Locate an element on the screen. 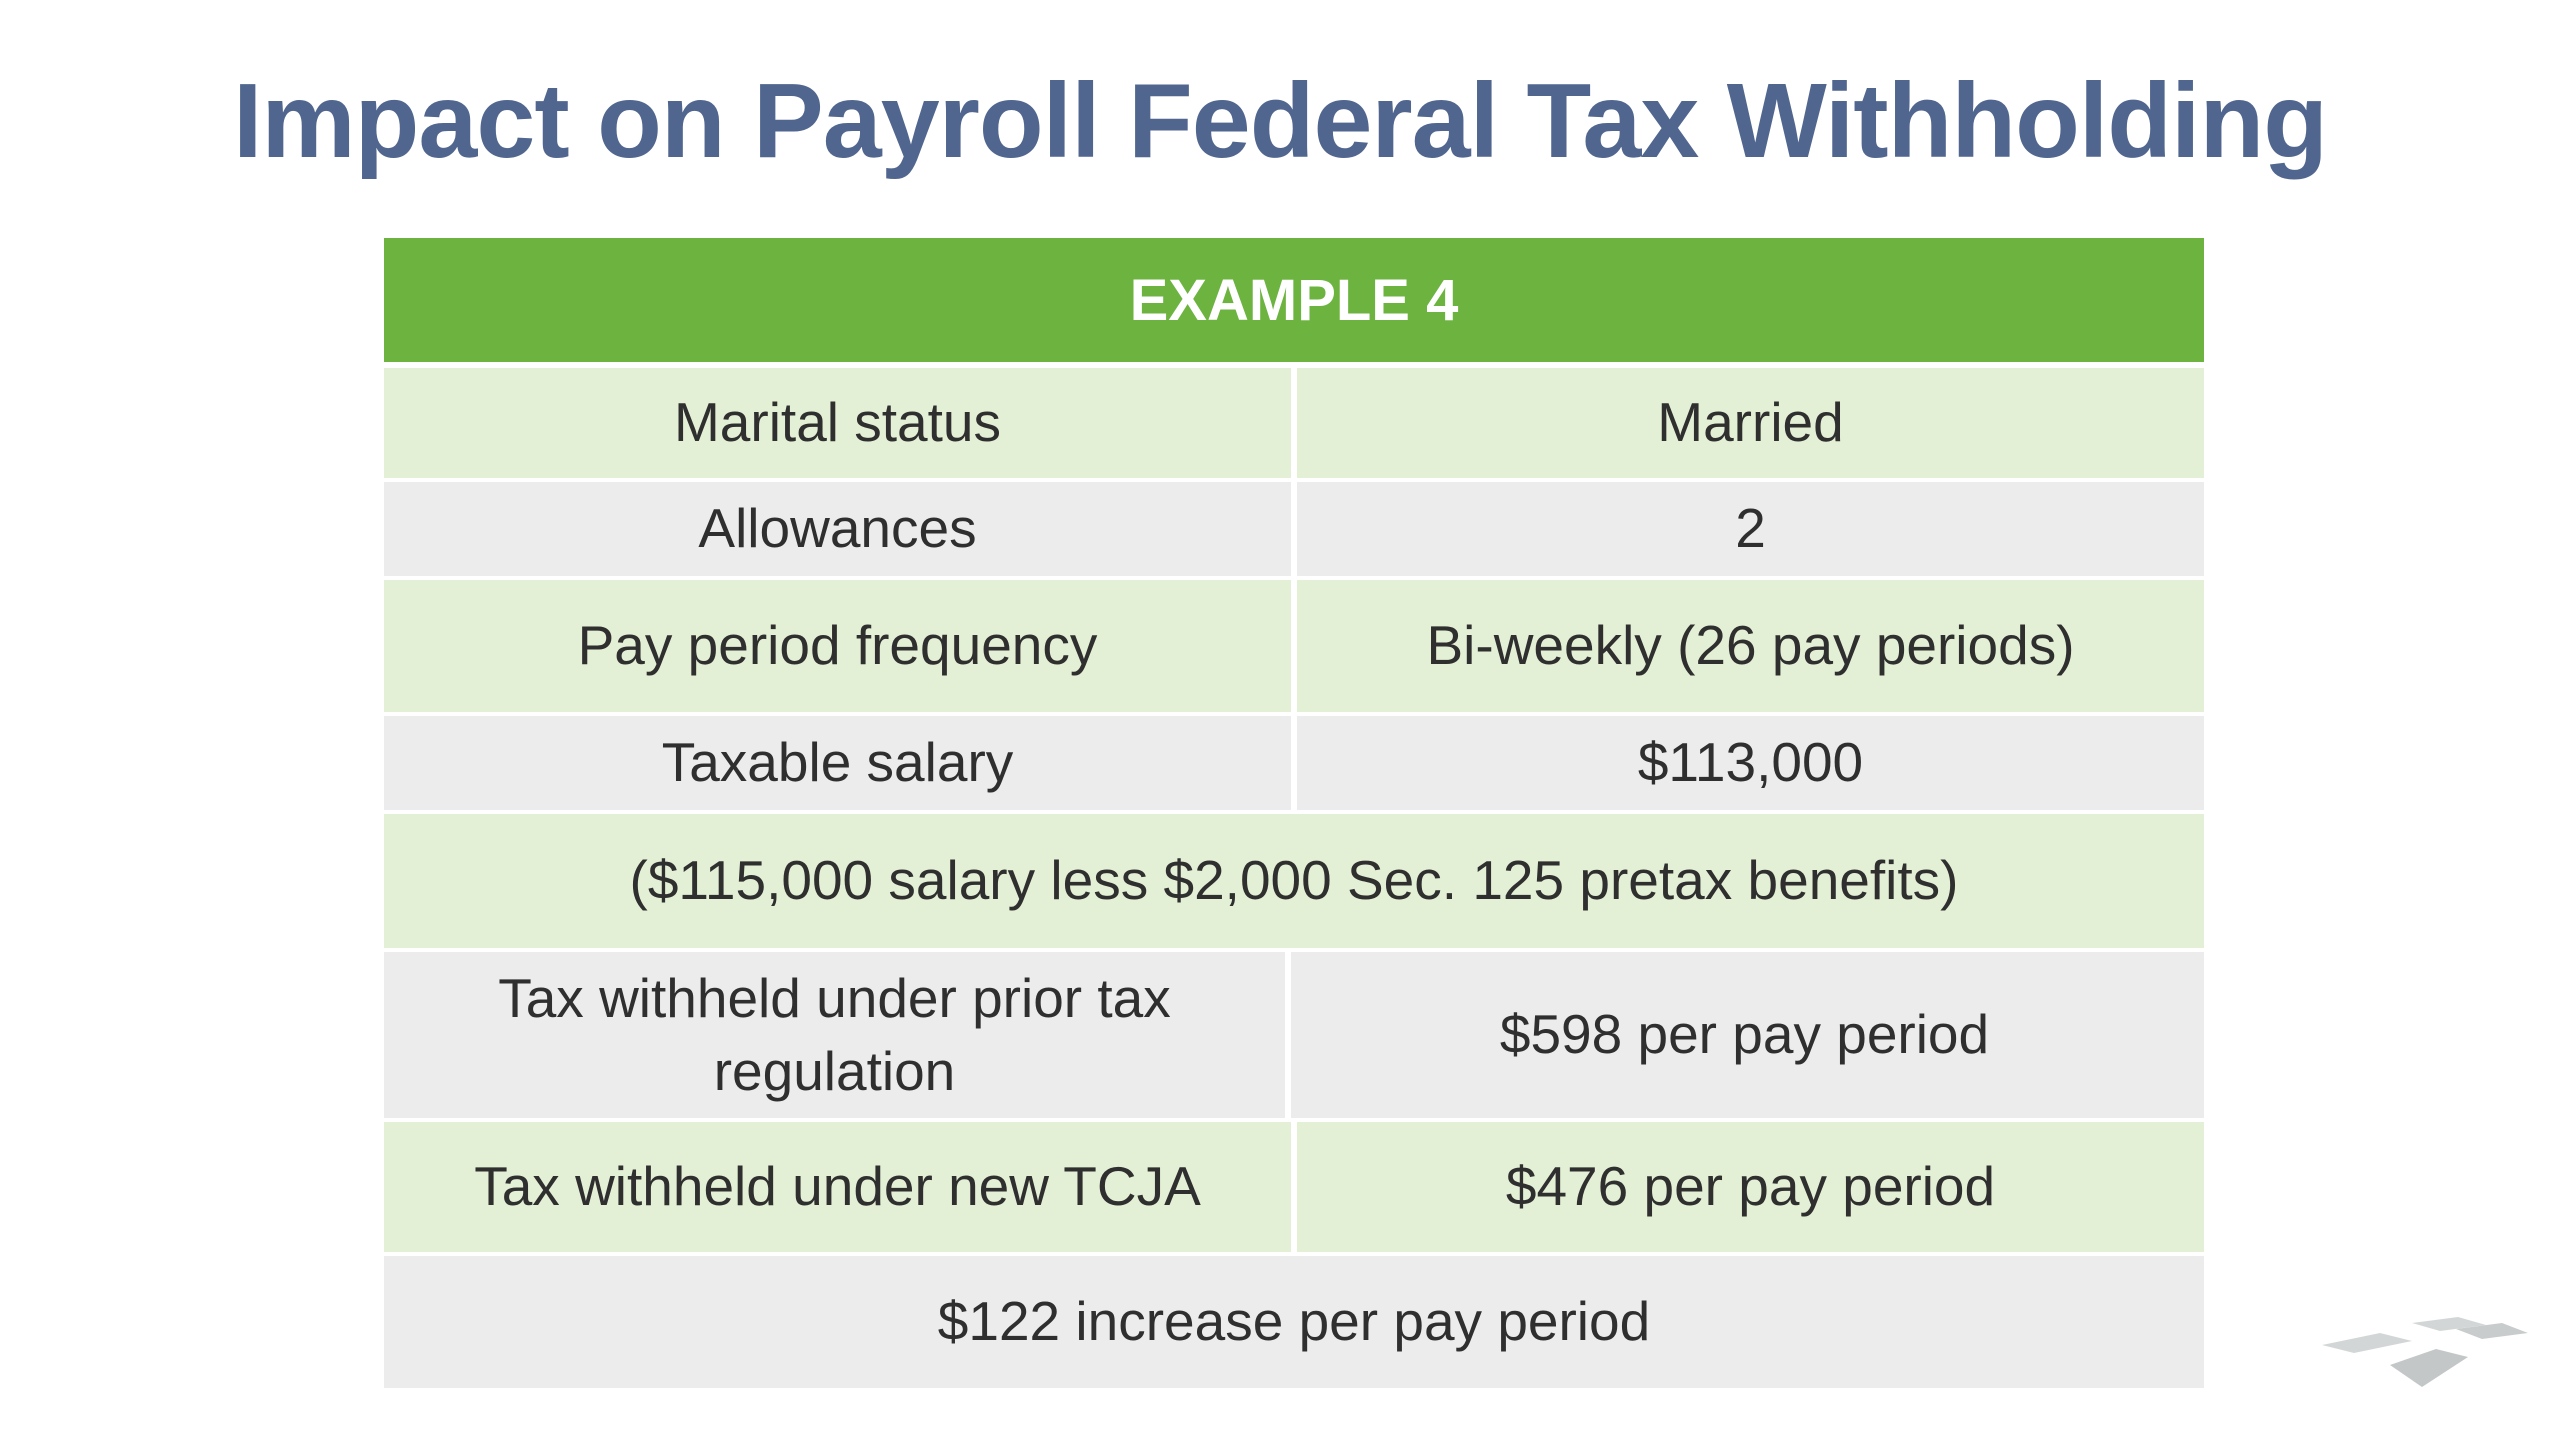  row-value: $476 per pay period is located at coordinates (1750, 1186).